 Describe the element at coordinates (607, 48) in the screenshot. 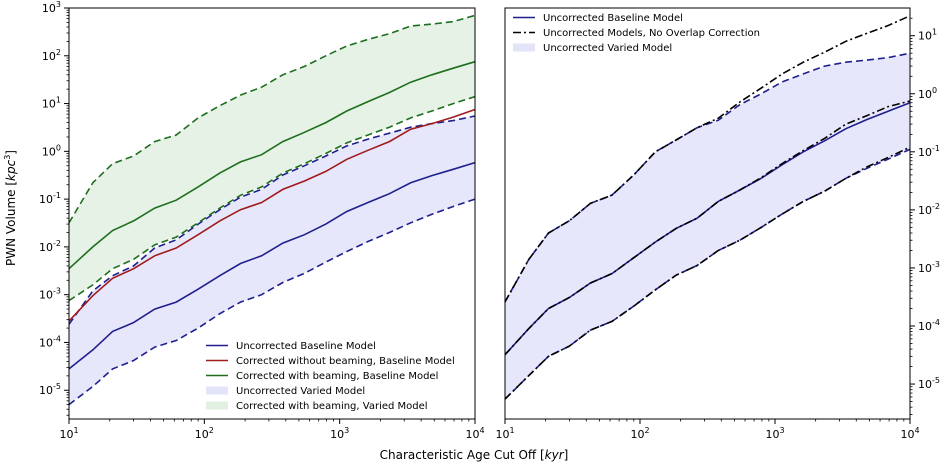

I see `right-legend-label: Uncorrected Varied Model` at that location.